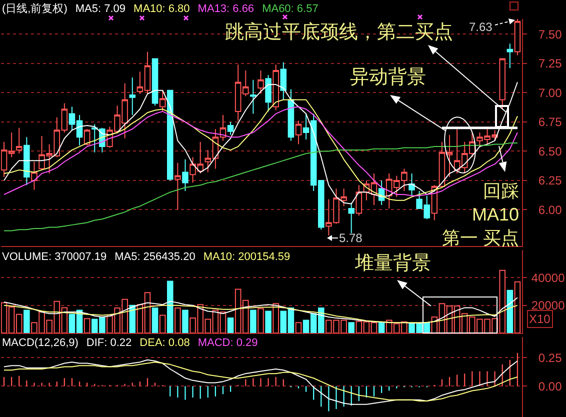 The image size is (566, 417). I want to click on y-tick-label: 40000, so click(548, 277).